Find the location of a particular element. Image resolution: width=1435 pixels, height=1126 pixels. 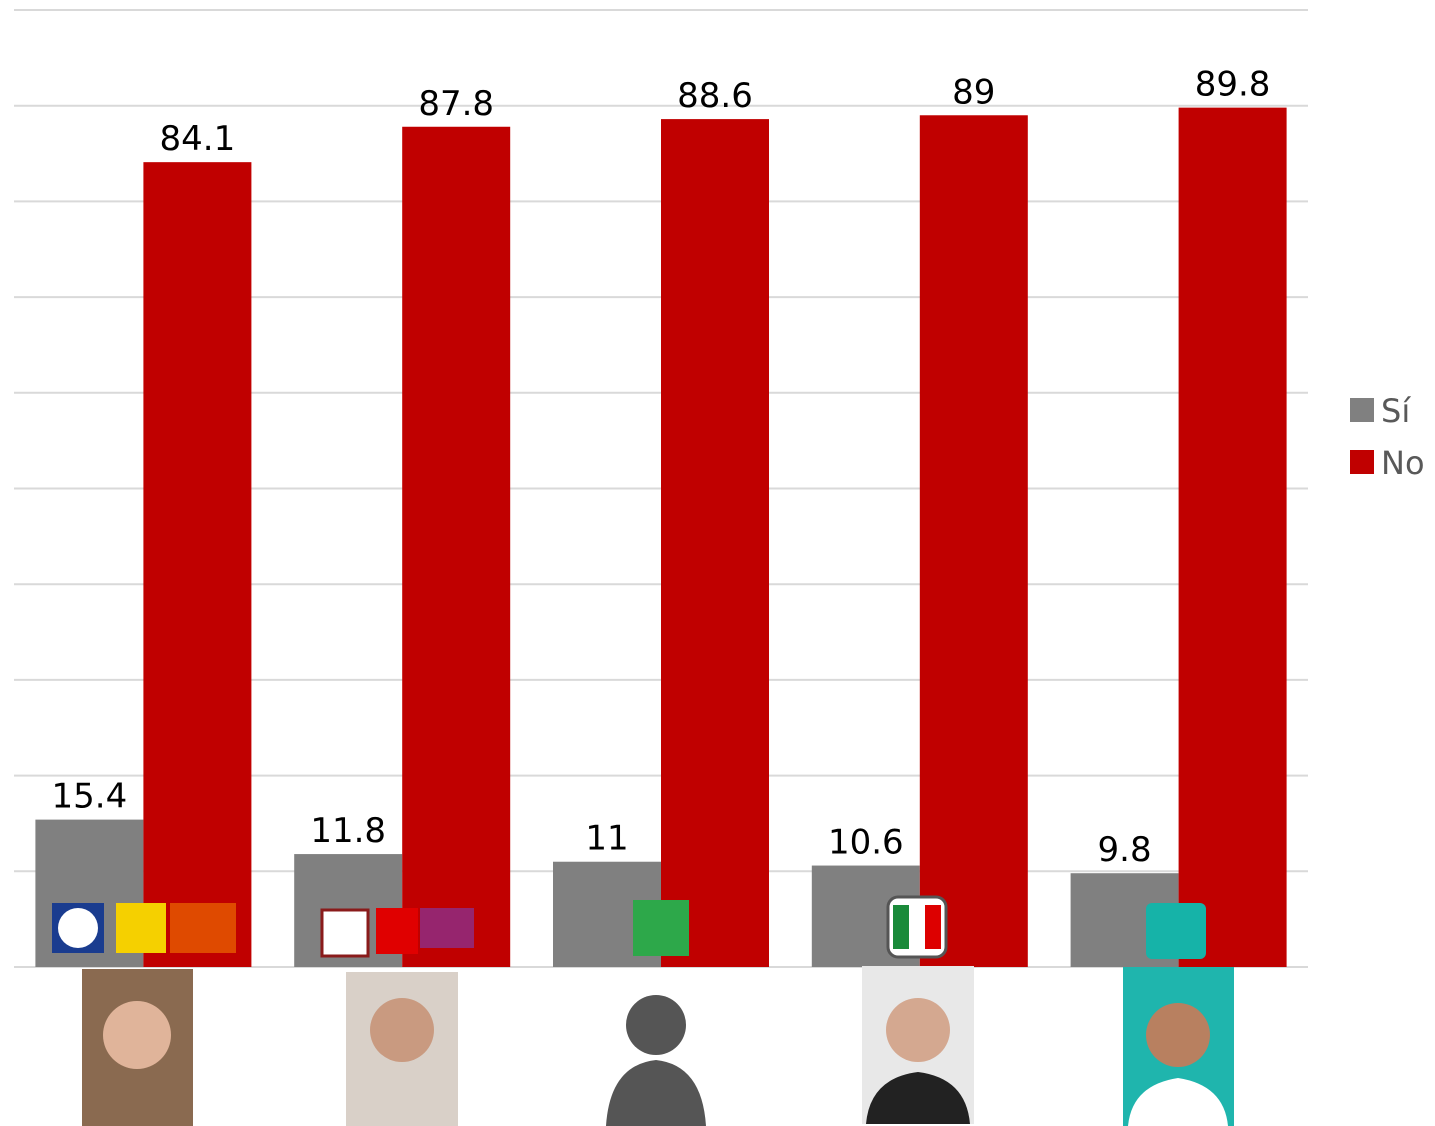

logo-pt is located at coordinates (397, 931).